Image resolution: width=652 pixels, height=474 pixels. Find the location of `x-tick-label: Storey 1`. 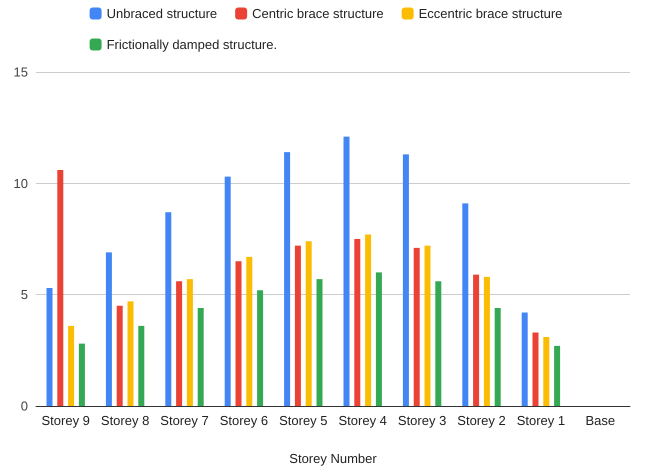

x-tick-label: Storey 1 is located at coordinates (541, 420).